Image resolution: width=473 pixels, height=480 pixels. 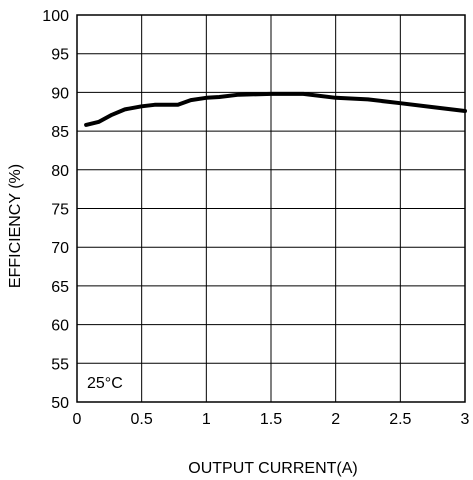 What do you see at coordinates (400, 419) in the screenshot?
I see `x-tick-label: 2.5` at bounding box center [400, 419].